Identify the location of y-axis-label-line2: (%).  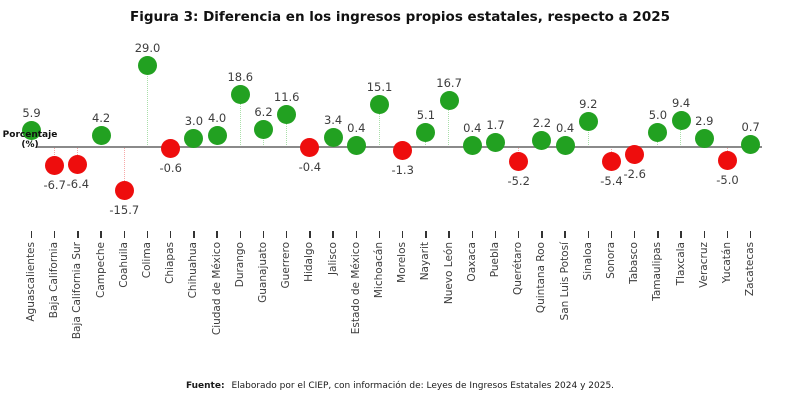
(30, 144).